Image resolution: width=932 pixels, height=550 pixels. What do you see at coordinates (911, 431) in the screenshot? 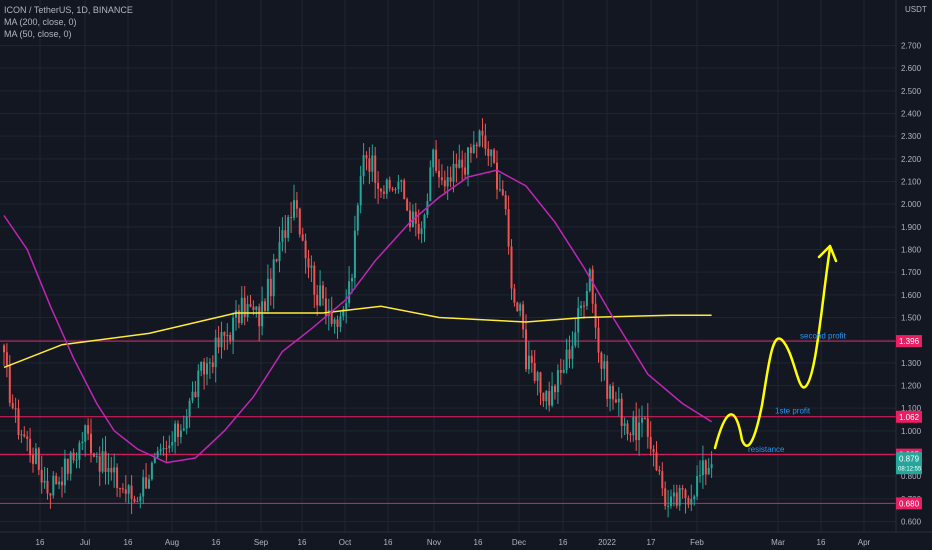
I see `y-tick-label: 1.000` at bounding box center [911, 431].